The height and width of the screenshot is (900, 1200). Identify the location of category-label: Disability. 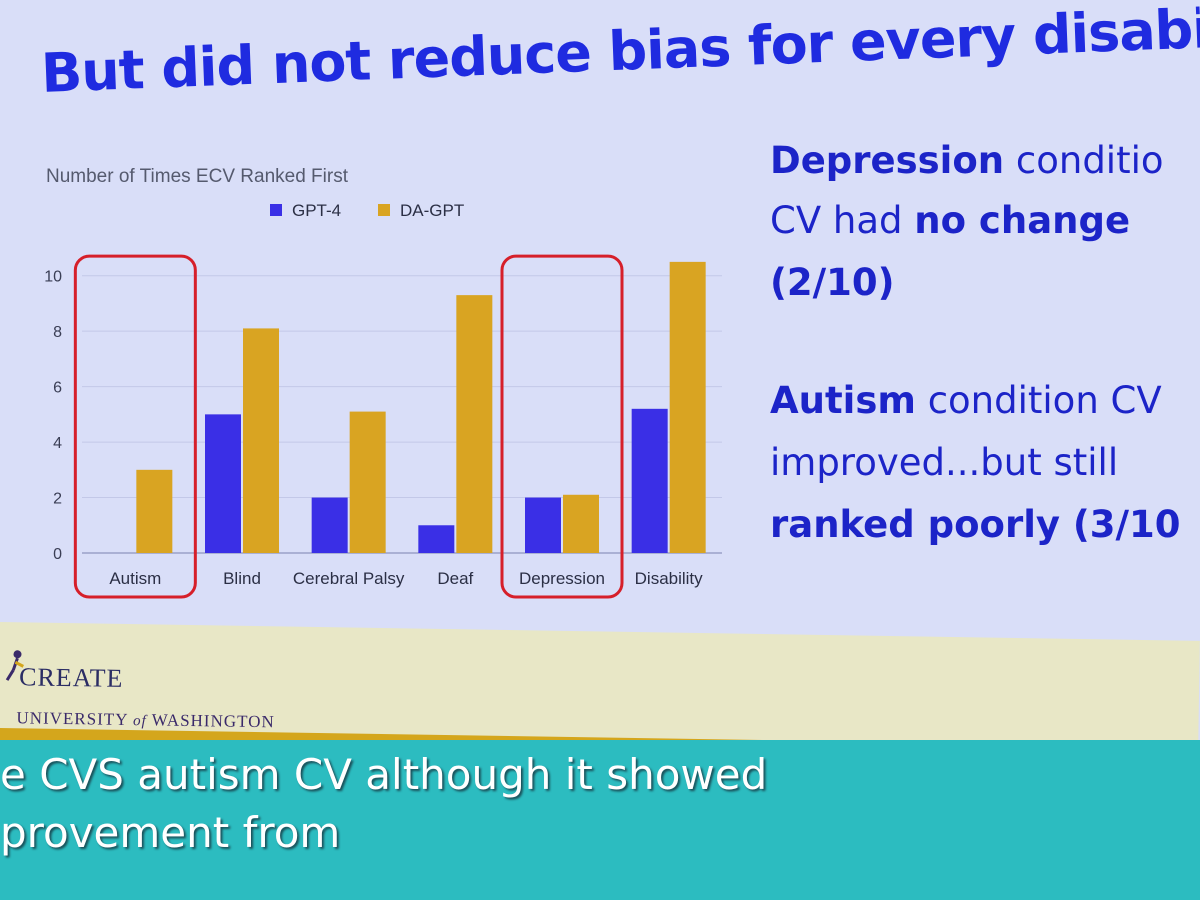
(669, 578).